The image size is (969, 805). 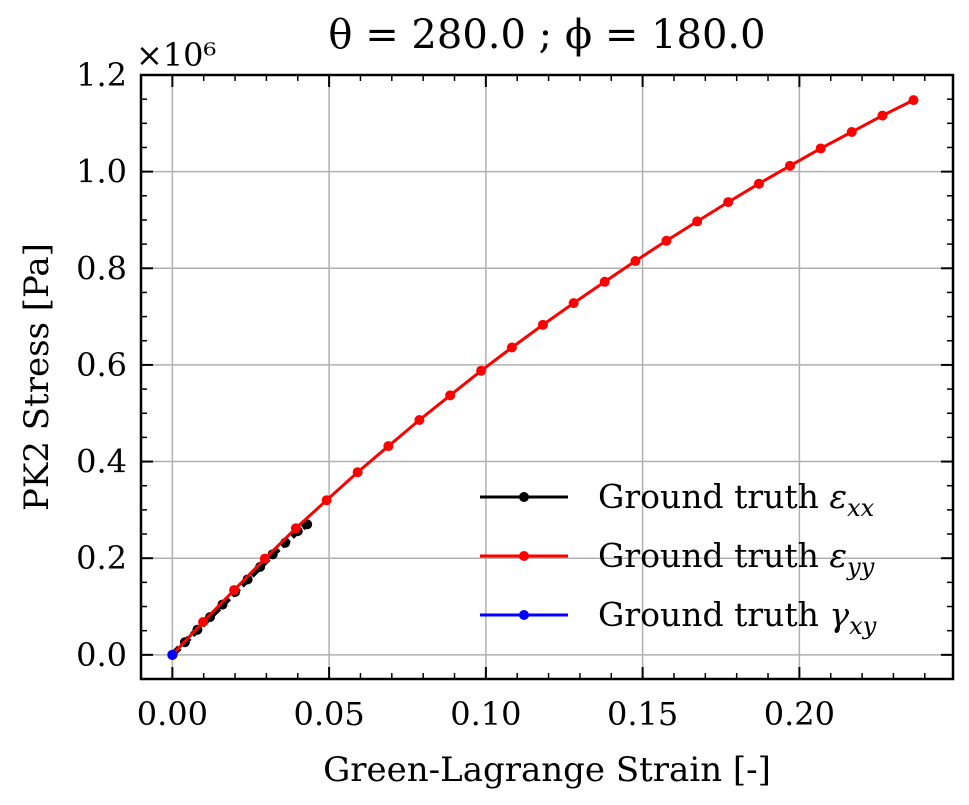 What do you see at coordinates (799, 714) in the screenshot?
I see `x-tick-label: 0.20` at bounding box center [799, 714].